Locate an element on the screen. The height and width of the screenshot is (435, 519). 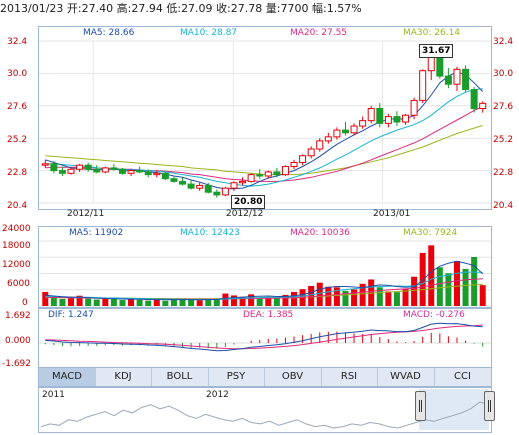
tab-rsi: RSI is located at coordinates (349, 377).